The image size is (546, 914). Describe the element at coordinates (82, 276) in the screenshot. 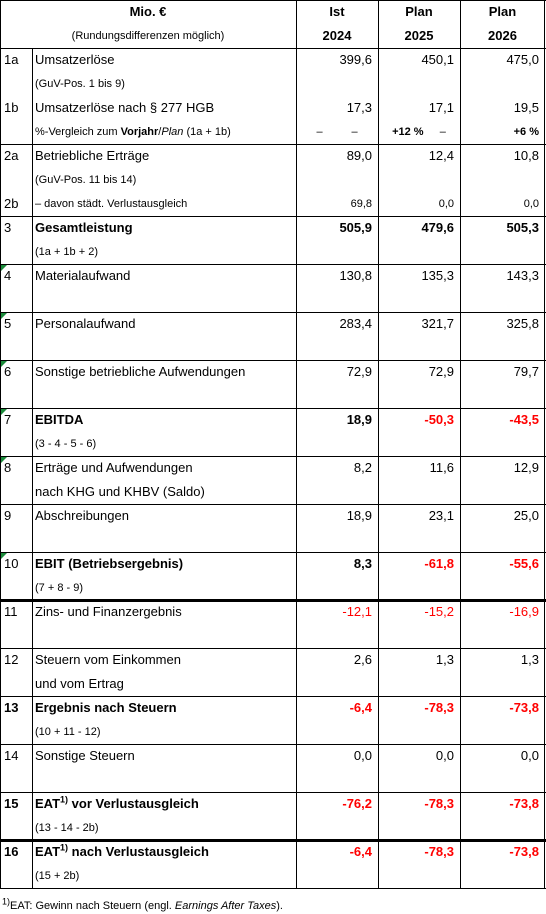

I see `row-label: Materialaufwand` at that location.